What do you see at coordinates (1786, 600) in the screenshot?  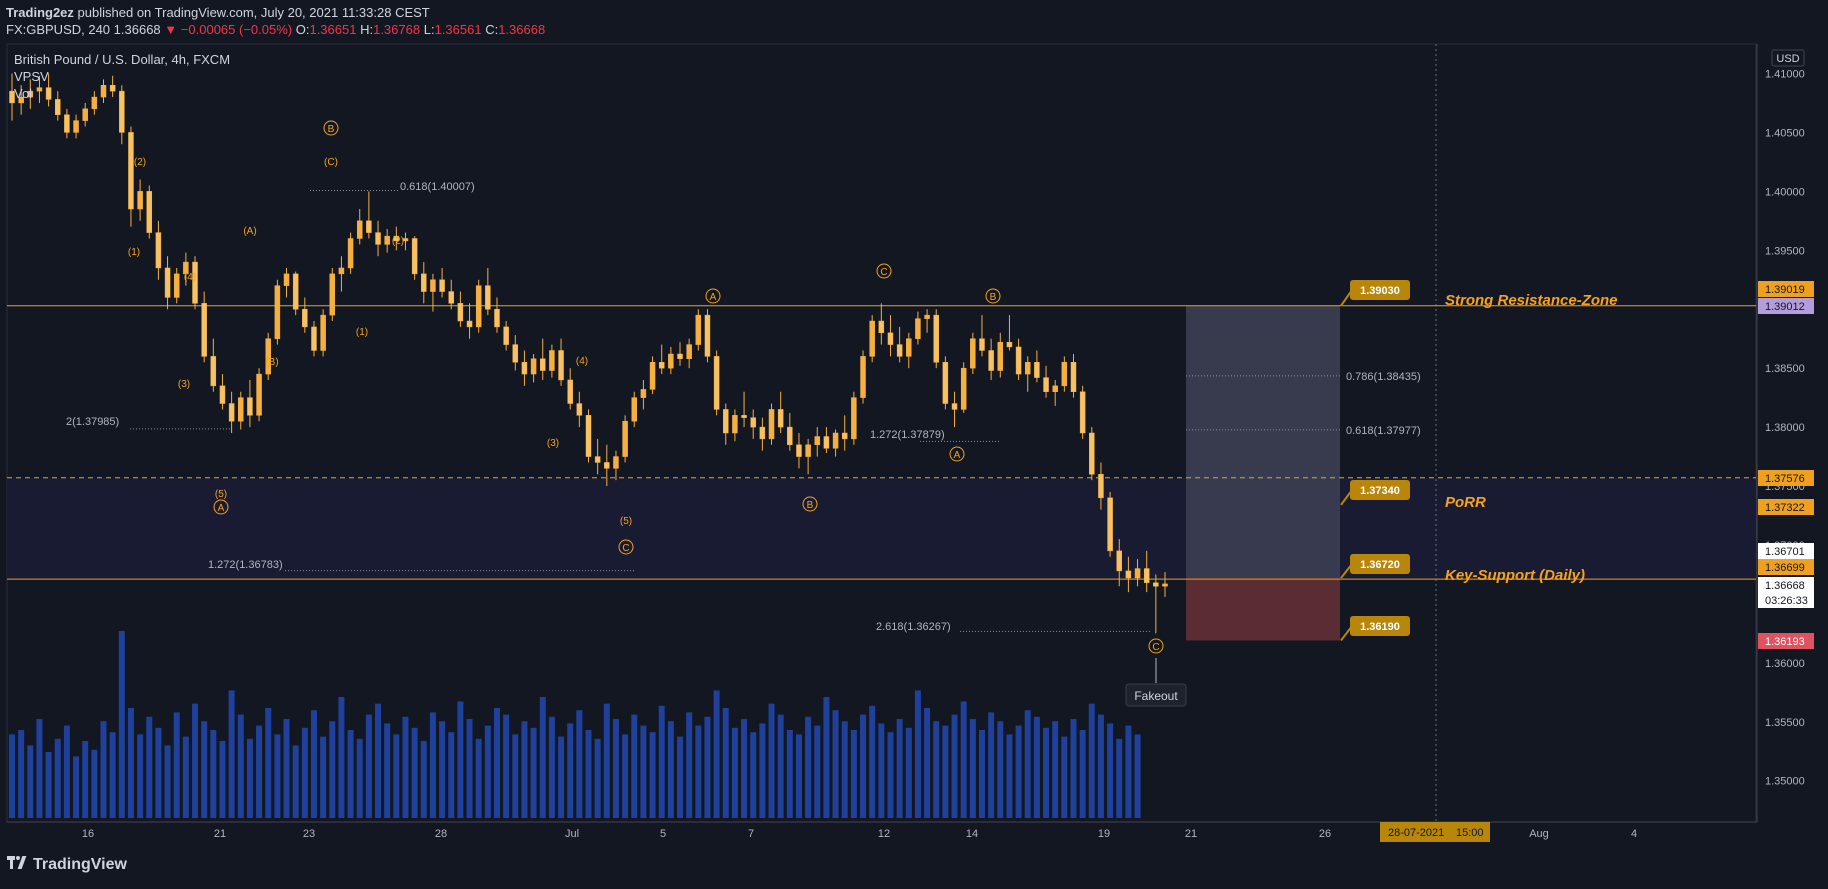 I see `price-tag-current` at bounding box center [1786, 600].